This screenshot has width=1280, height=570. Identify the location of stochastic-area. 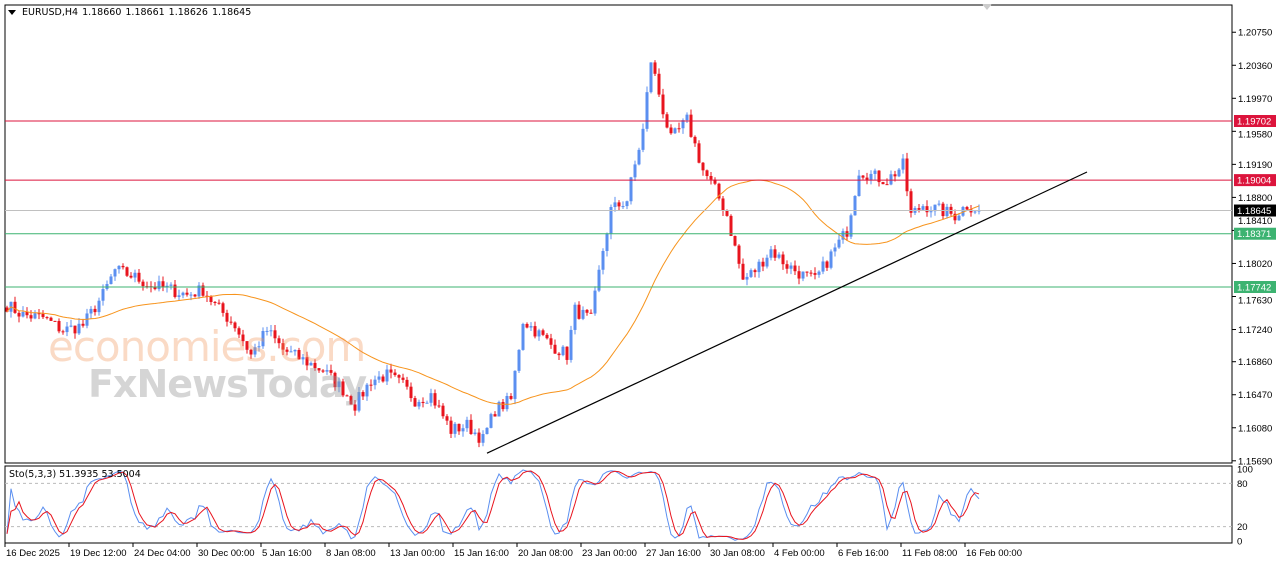
(618, 504).